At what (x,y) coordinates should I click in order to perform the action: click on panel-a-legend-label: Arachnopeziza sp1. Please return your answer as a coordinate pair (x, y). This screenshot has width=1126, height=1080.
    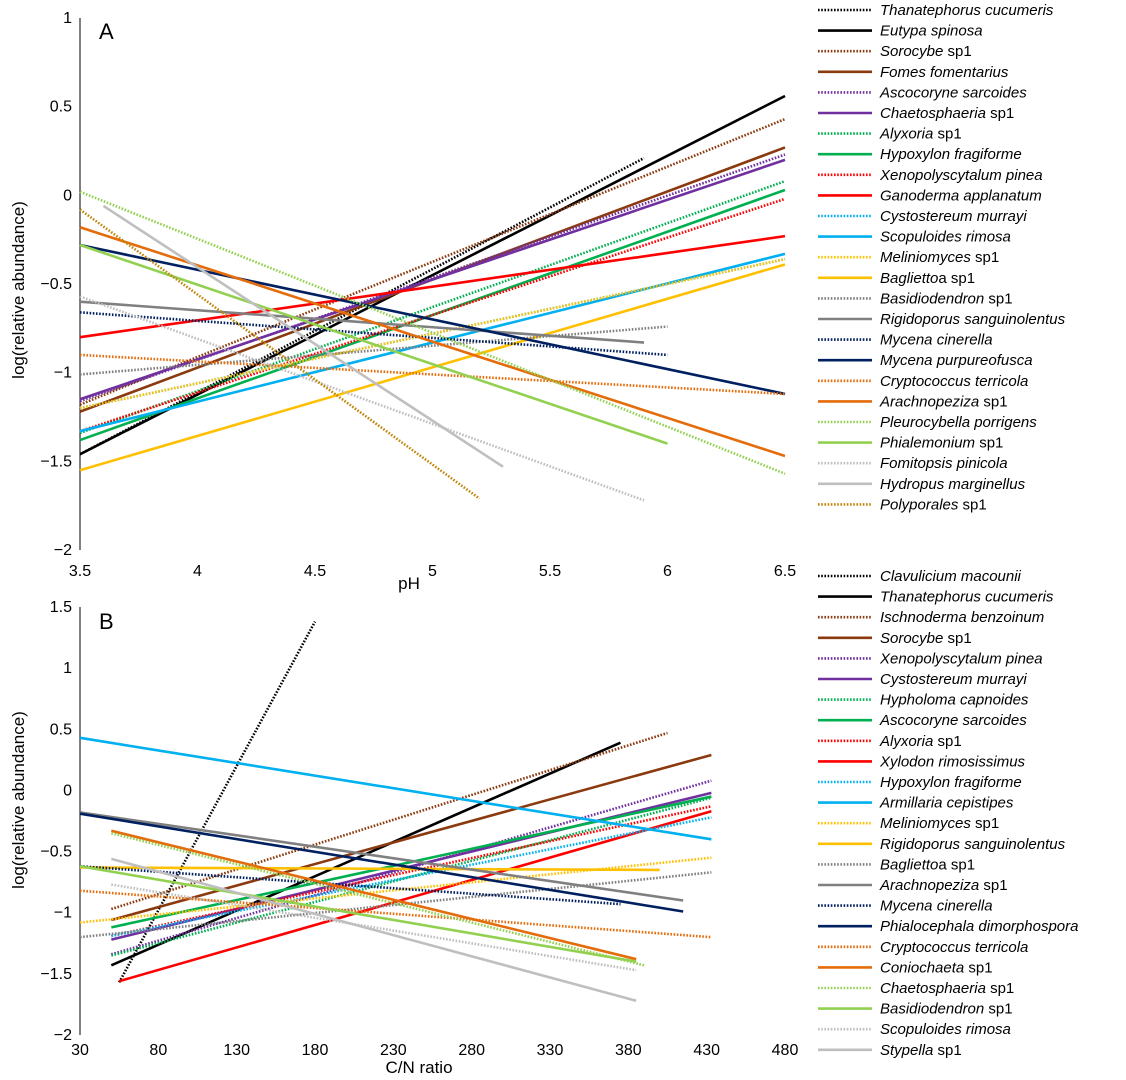
    Looking at the image, I should click on (943, 401).